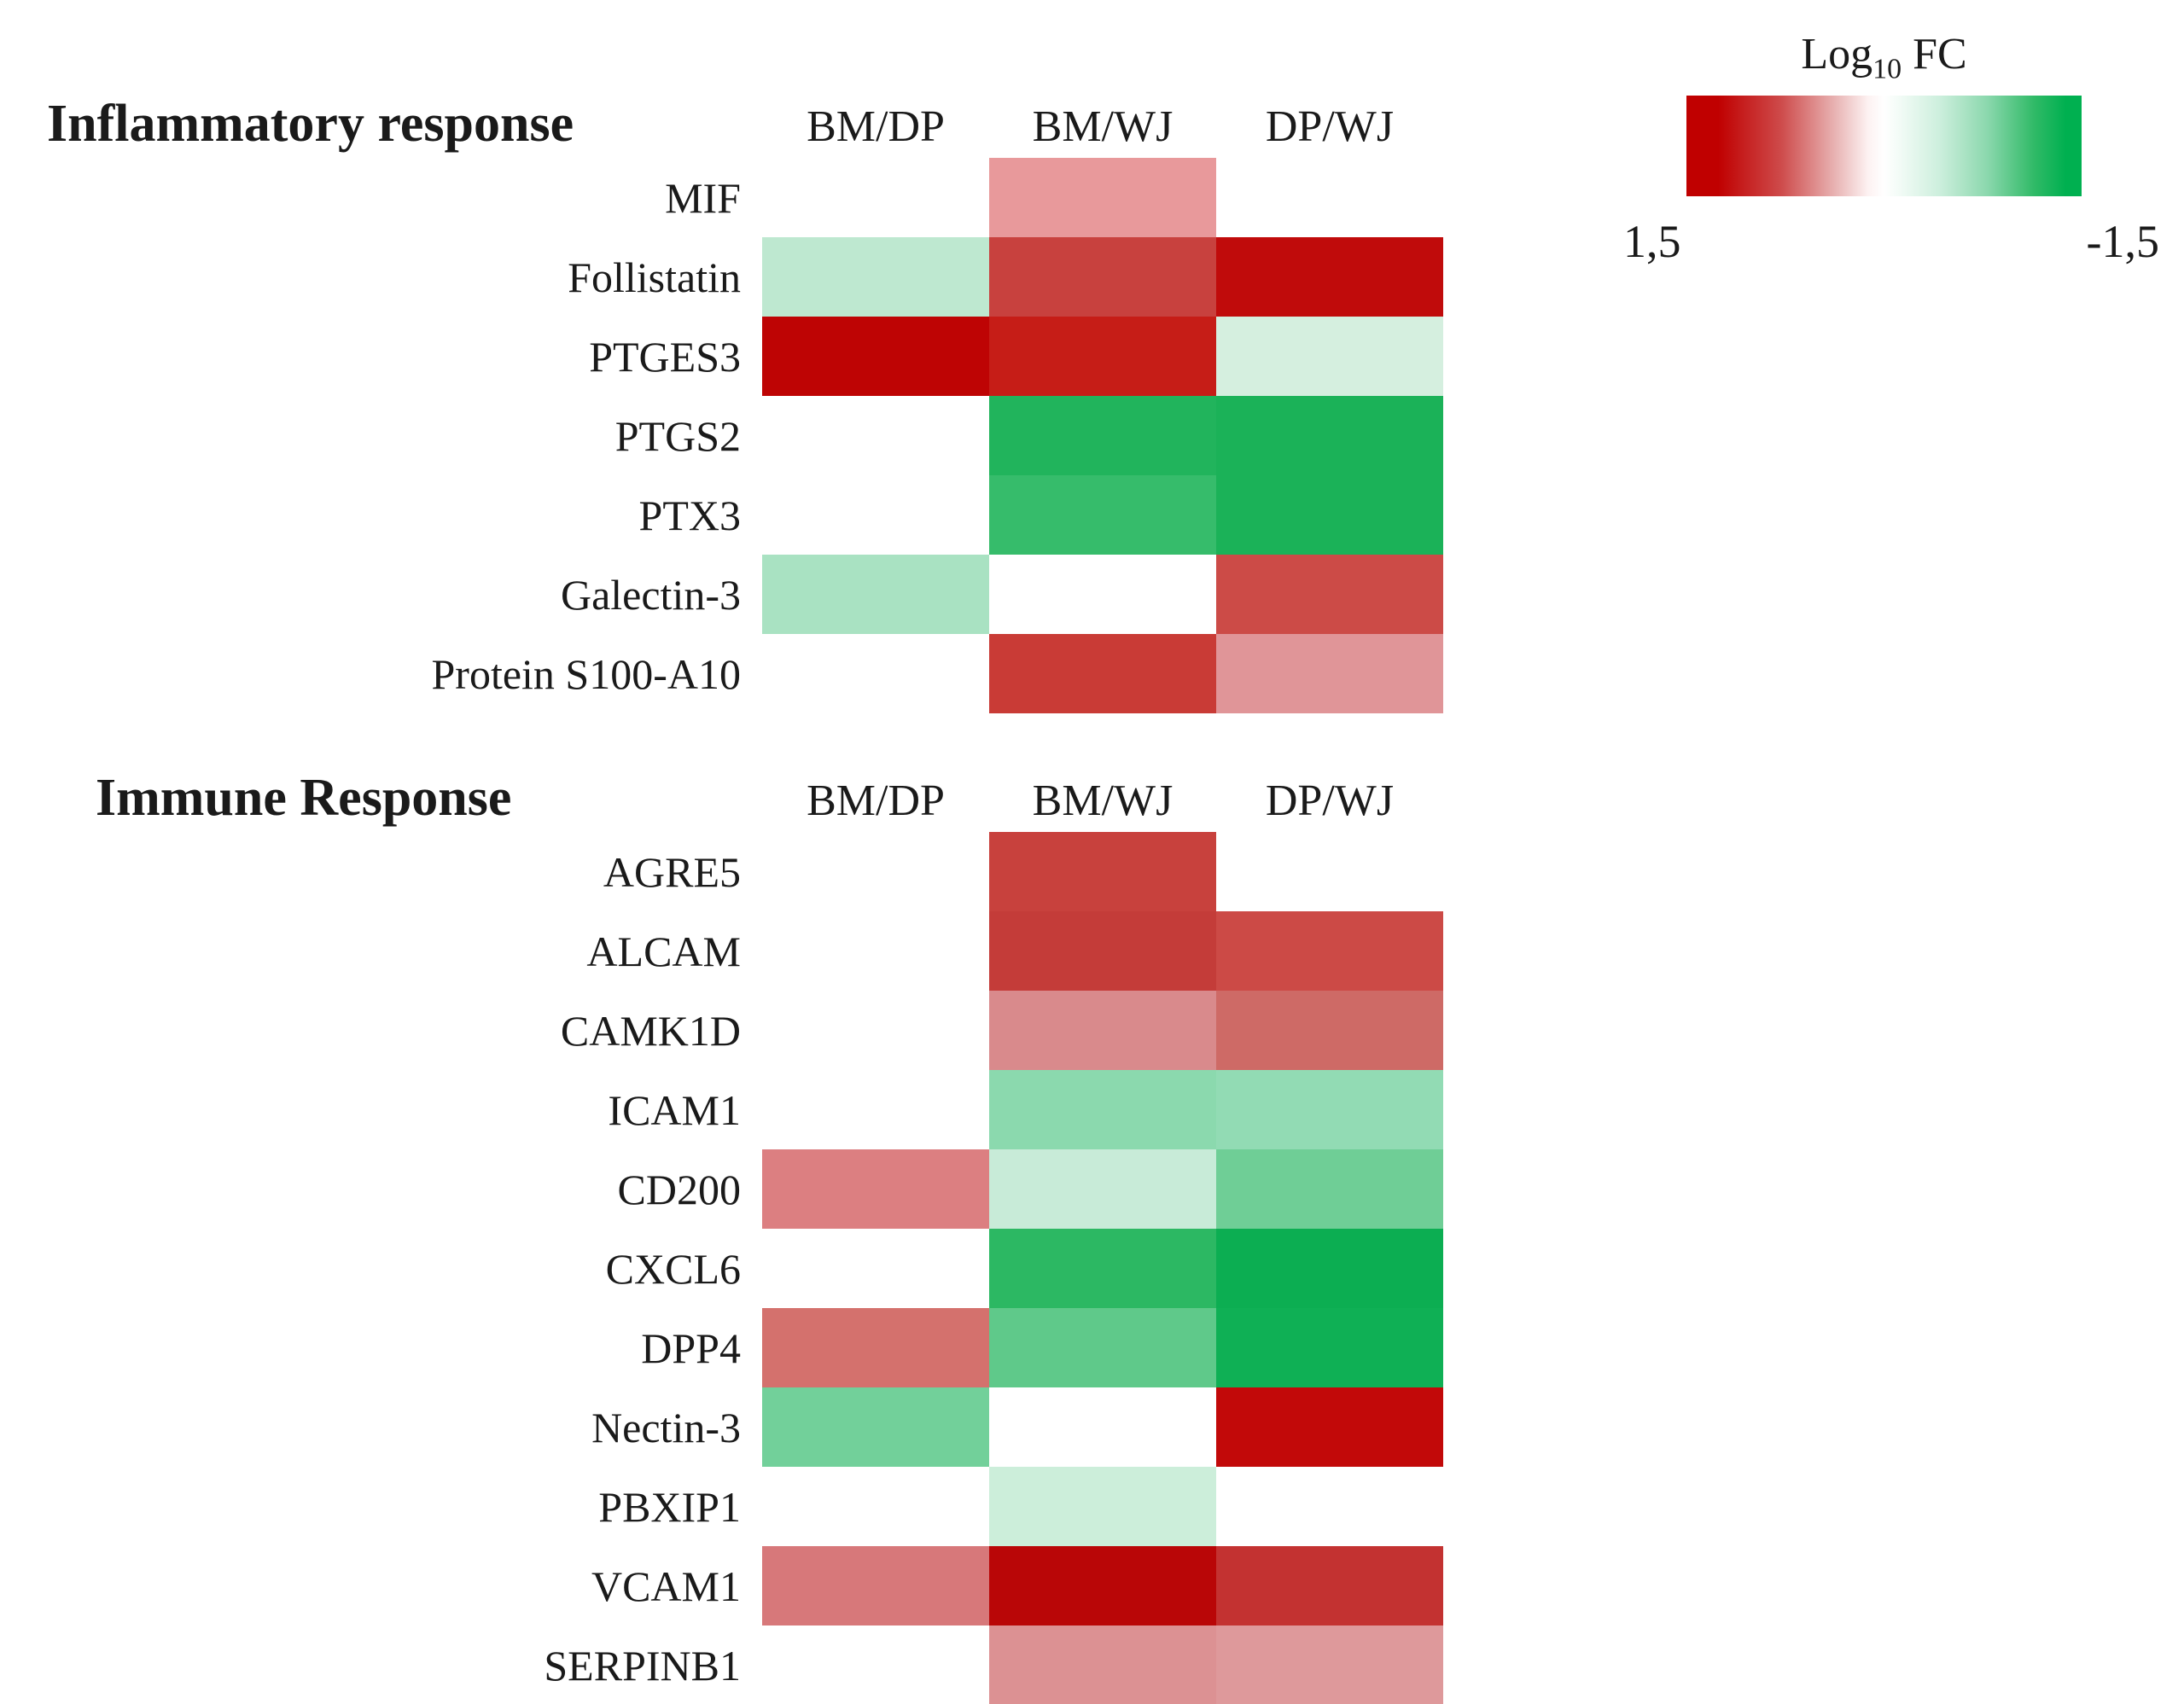 The width and height of the screenshot is (2184, 1704). Describe the element at coordinates (2122, 241) in the screenshot. I see `legend-min-label: -1,5` at that location.